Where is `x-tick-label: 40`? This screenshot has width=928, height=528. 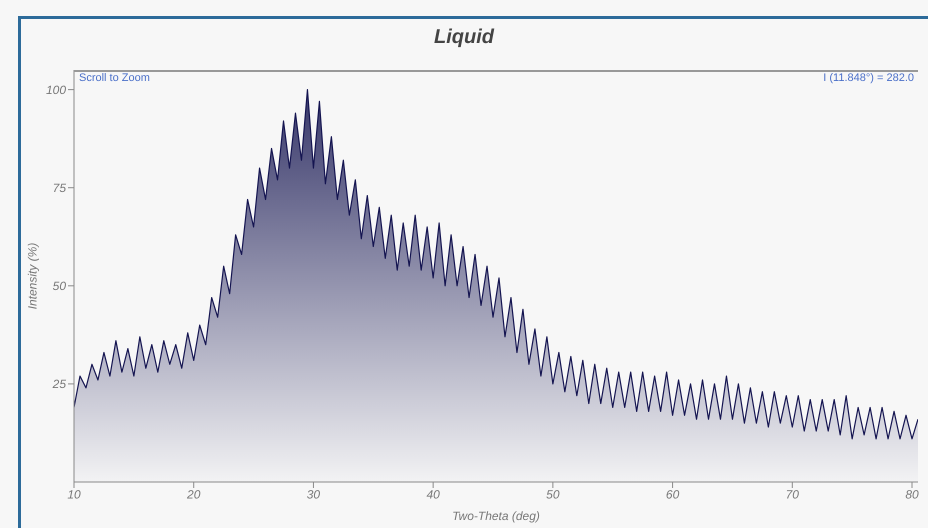 x-tick-label: 40 is located at coordinates (433, 495).